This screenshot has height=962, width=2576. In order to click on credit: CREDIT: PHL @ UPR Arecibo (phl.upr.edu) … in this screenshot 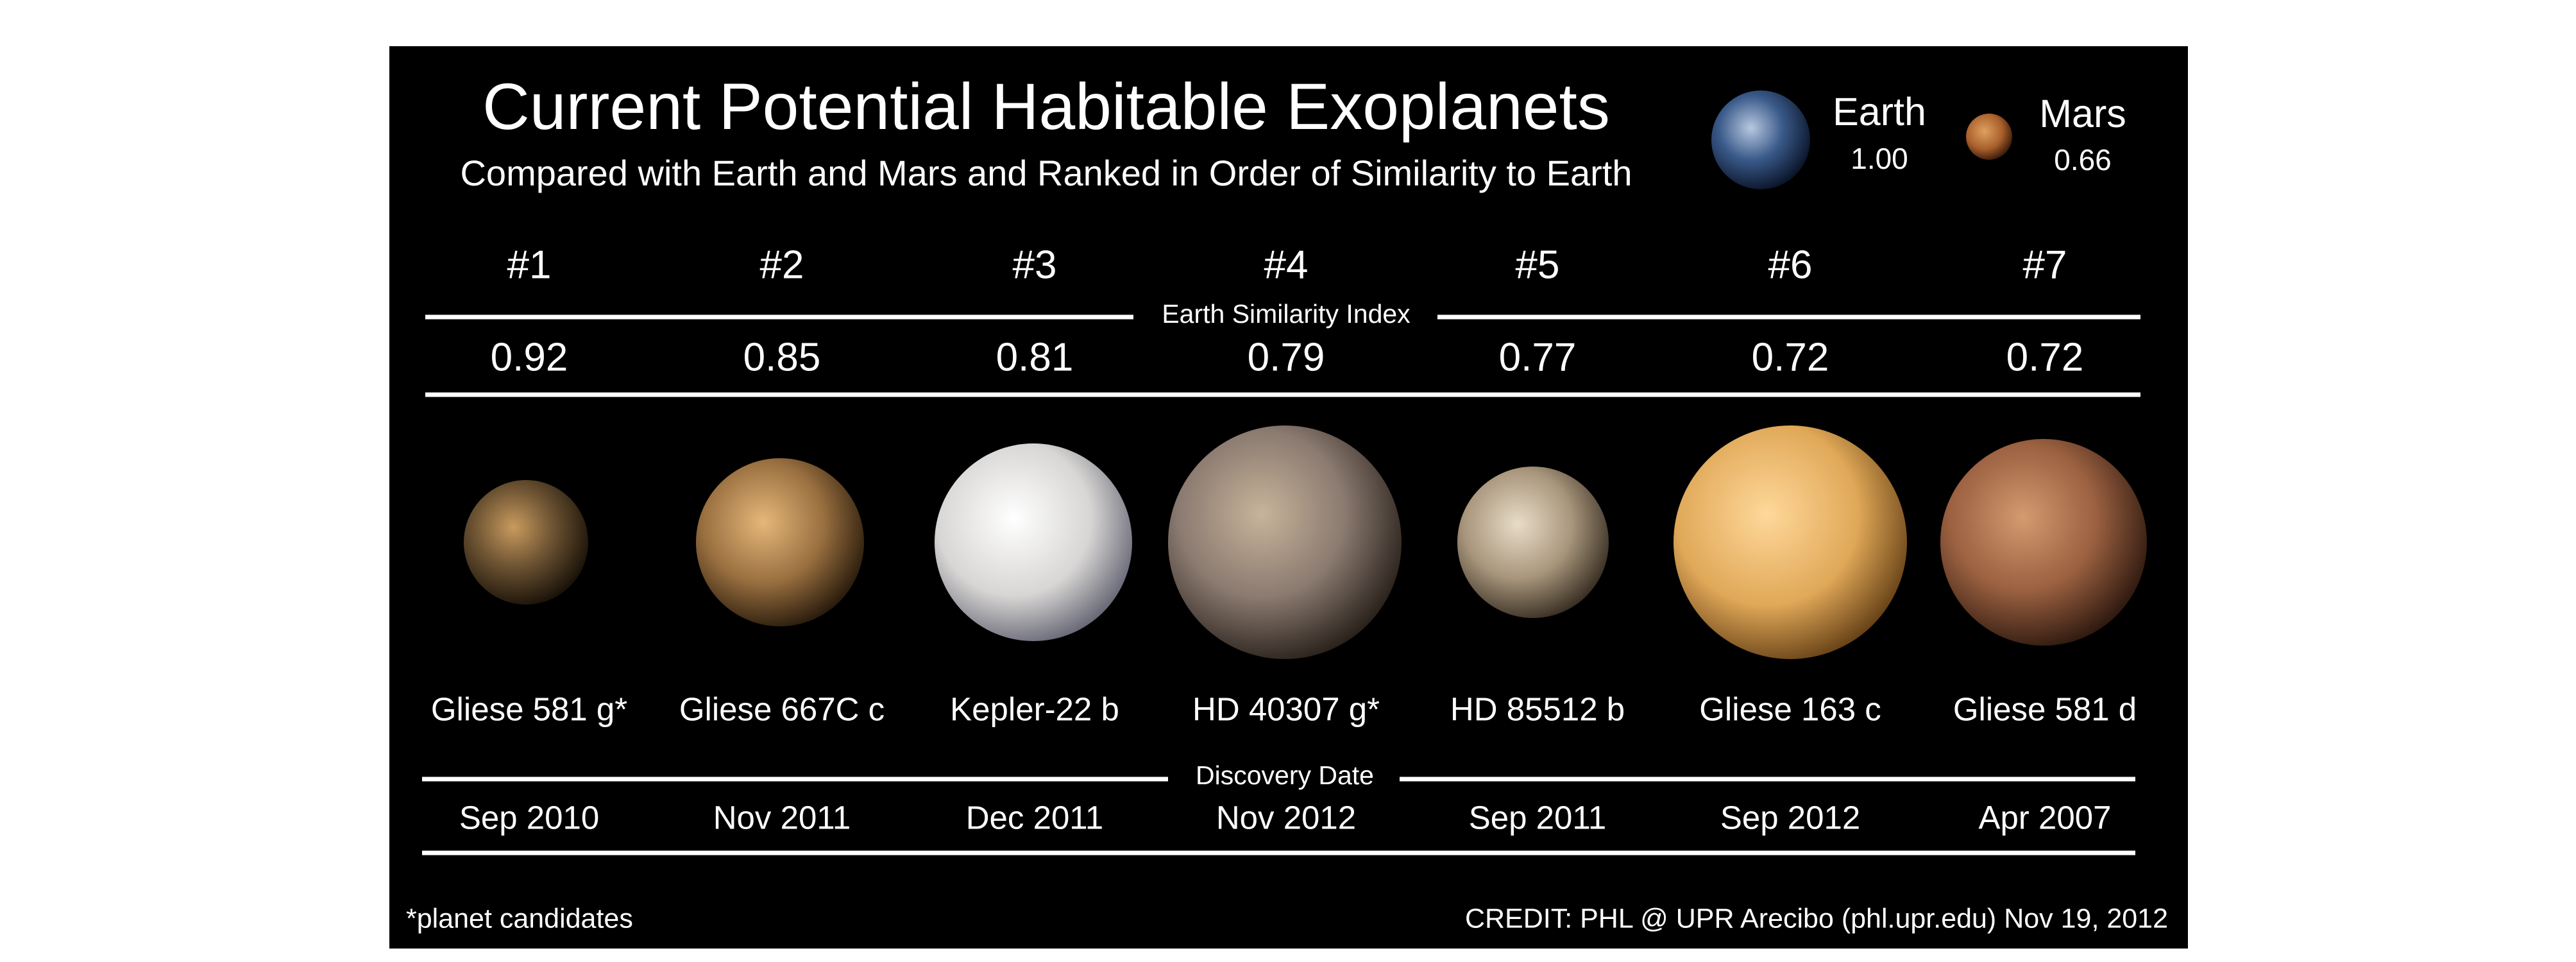, I will do `click(1816, 918)`.